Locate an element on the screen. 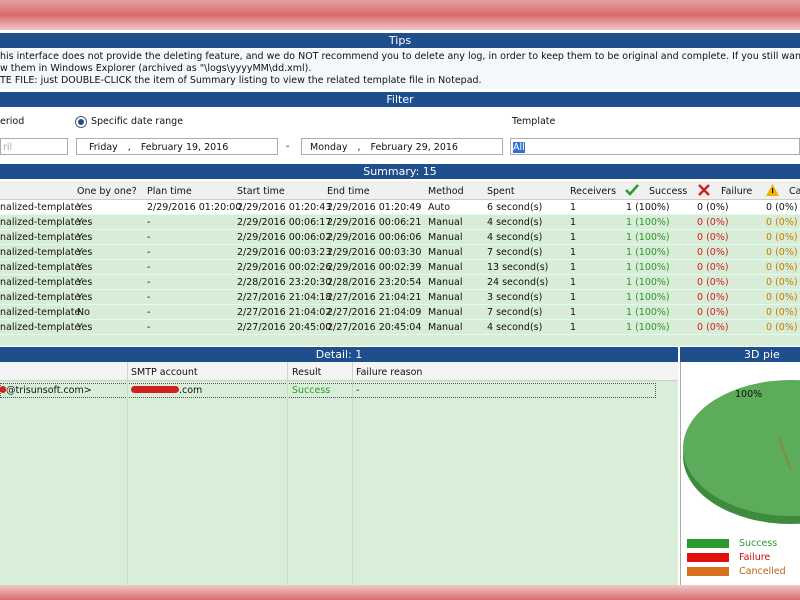 This screenshot has width=800, height=600. cell: 2/27/2016 20:45:04 is located at coordinates (374, 327).